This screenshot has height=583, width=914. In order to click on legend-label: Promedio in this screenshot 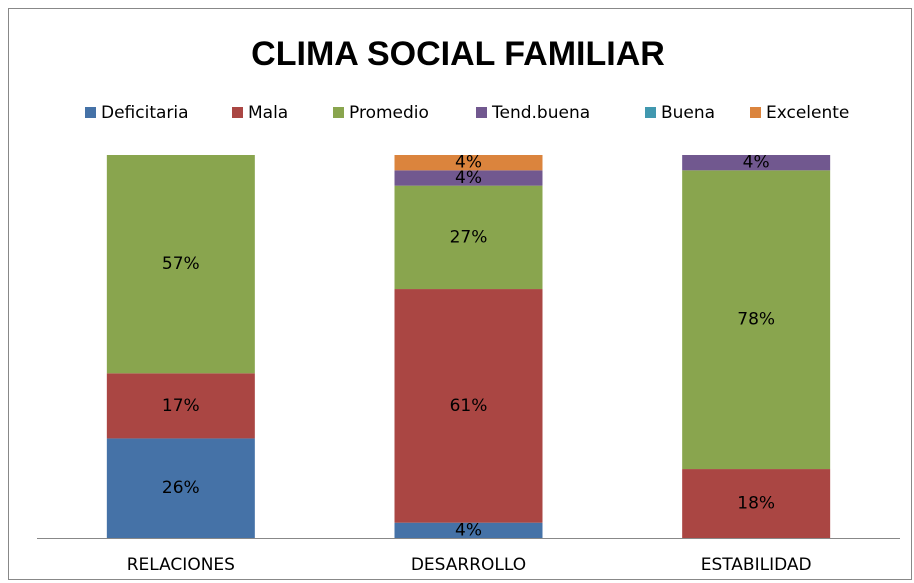, I will do `click(389, 113)`.